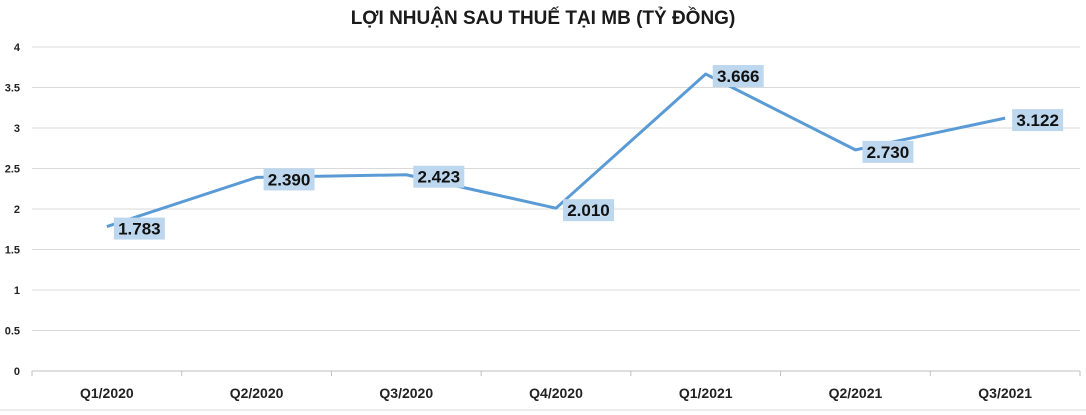 This screenshot has width=1086, height=415. What do you see at coordinates (12, 170) in the screenshot?
I see `y-tick-label: 2.5` at bounding box center [12, 170].